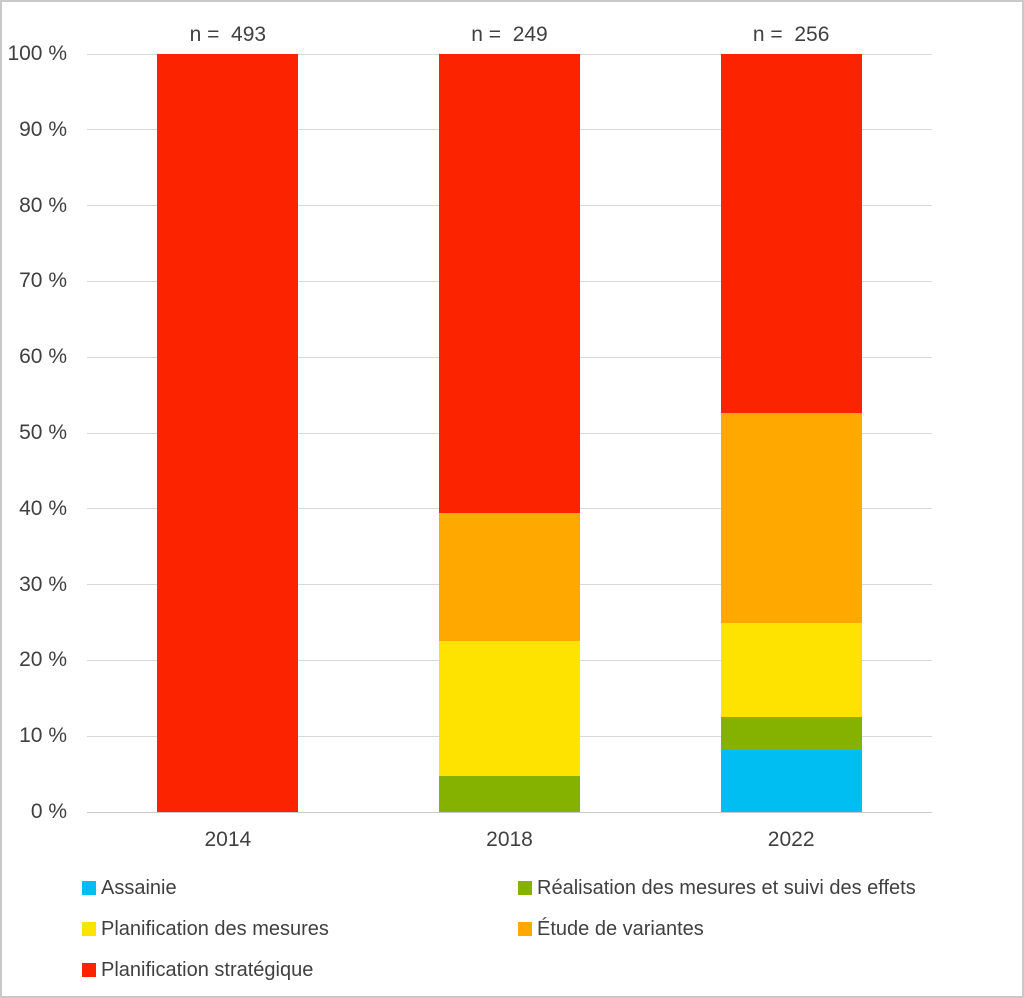 The height and width of the screenshot is (998, 1024). Describe the element at coordinates (43, 432) in the screenshot. I see `y-tick-label: 50 %` at that location.